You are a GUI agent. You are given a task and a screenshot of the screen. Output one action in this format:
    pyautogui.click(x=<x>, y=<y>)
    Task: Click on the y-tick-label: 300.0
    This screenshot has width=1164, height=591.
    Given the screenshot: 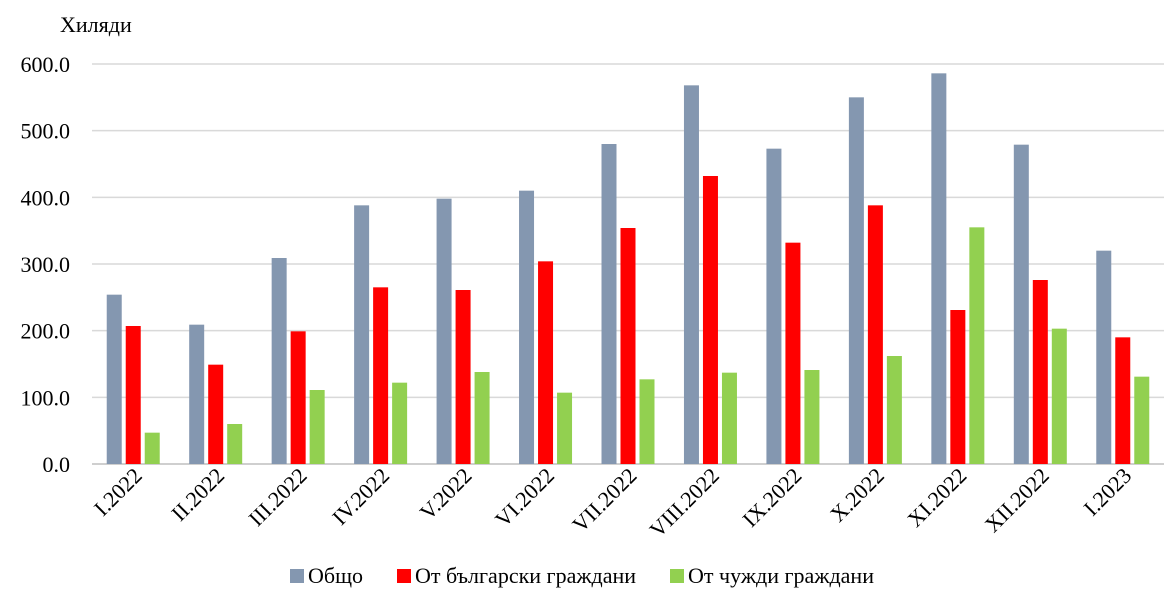 What is the action you would take?
    pyautogui.click(x=46, y=264)
    